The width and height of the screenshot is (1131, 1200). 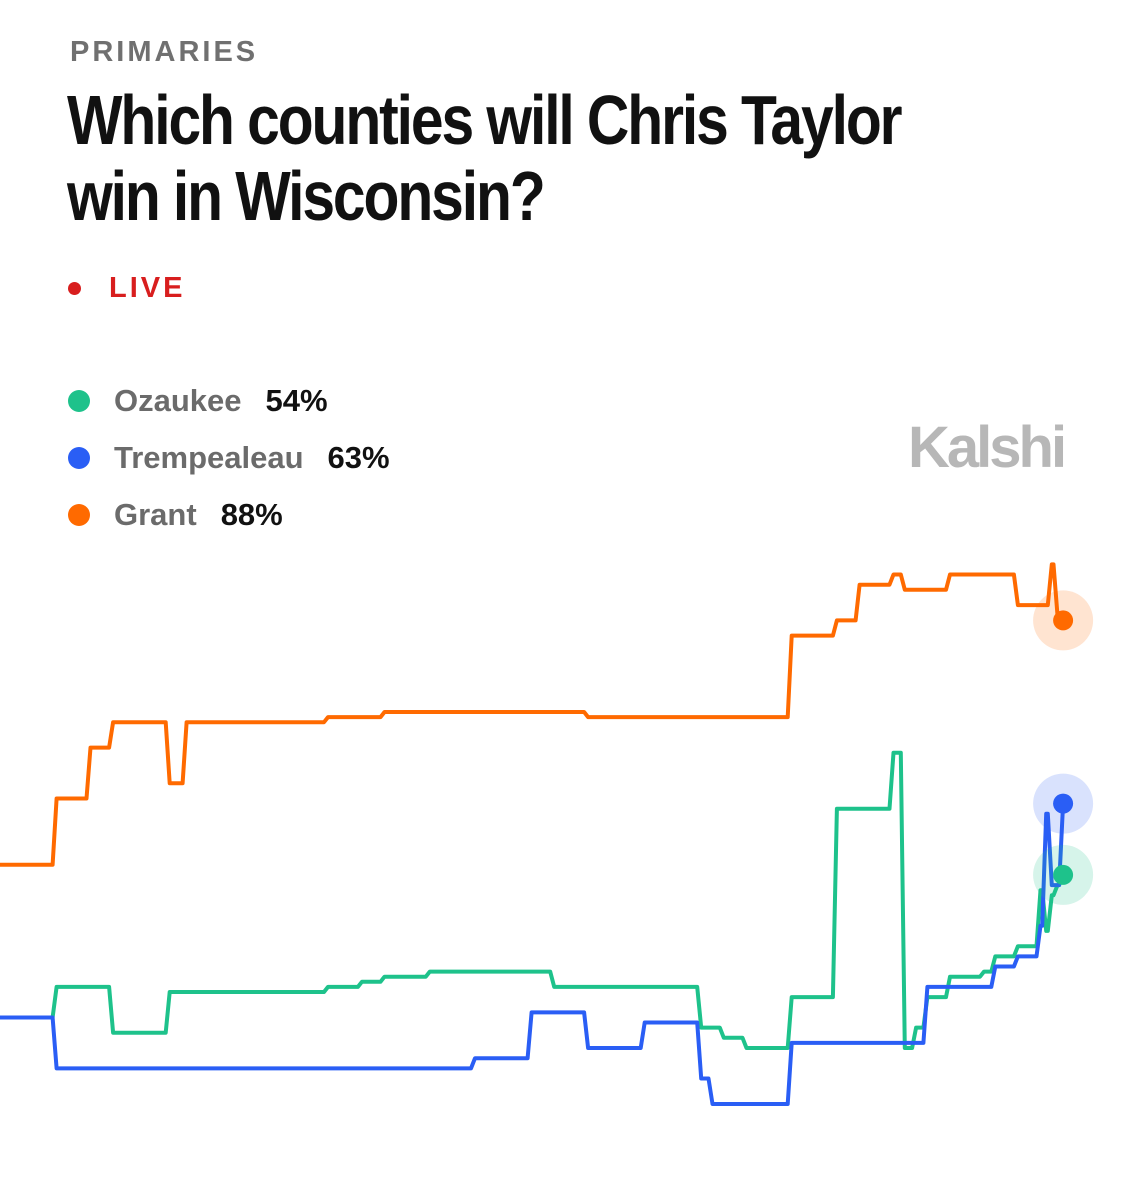 I want to click on legend-value: 54%, so click(x=296, y=400).